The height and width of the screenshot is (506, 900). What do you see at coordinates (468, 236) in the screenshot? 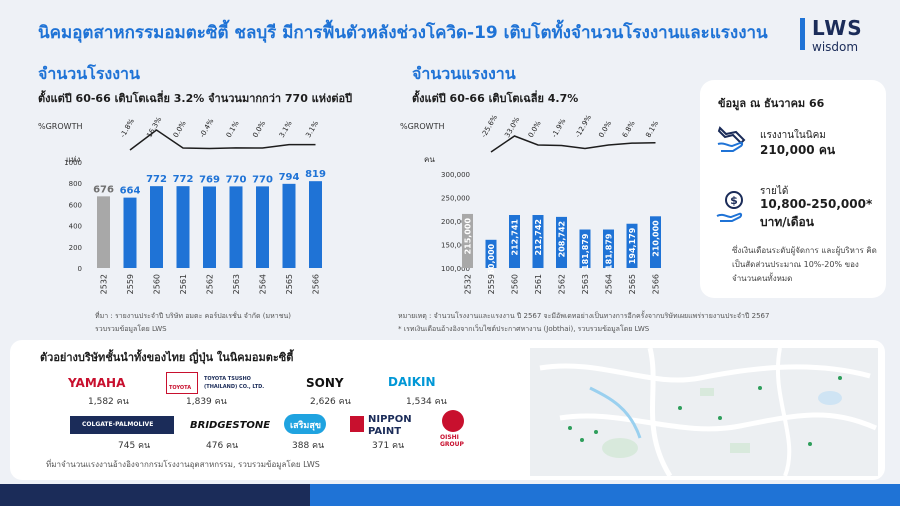
I see `bar-value-label: 215,000` at bounding box center [468, 236].